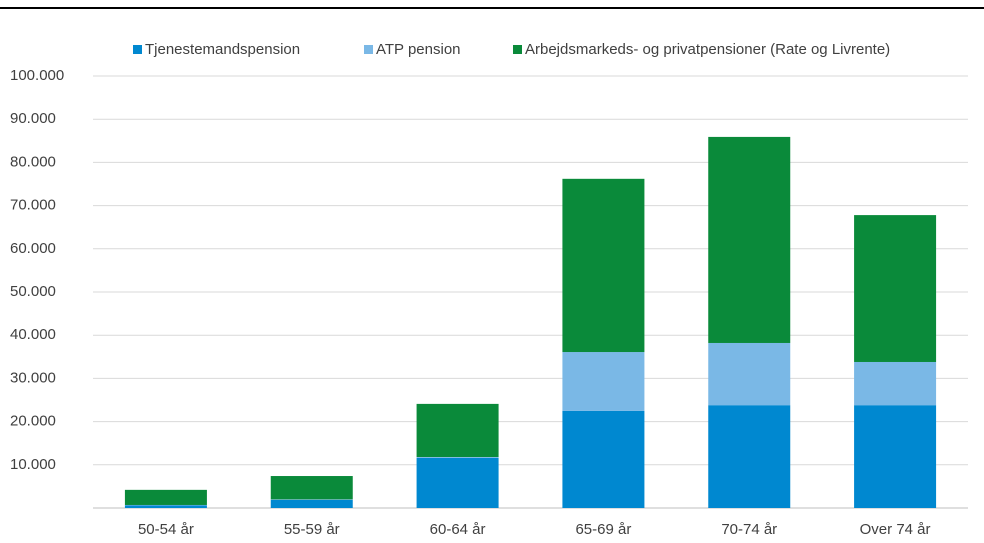  I want to click on y-tick-label: 20.000, so click(33, 421).